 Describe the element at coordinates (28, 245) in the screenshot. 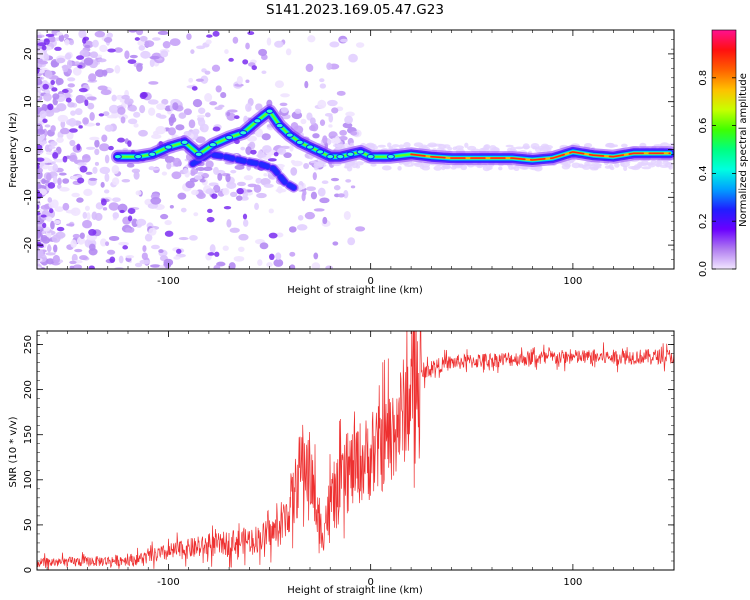

I see `y-tick-label: -20` at that location.